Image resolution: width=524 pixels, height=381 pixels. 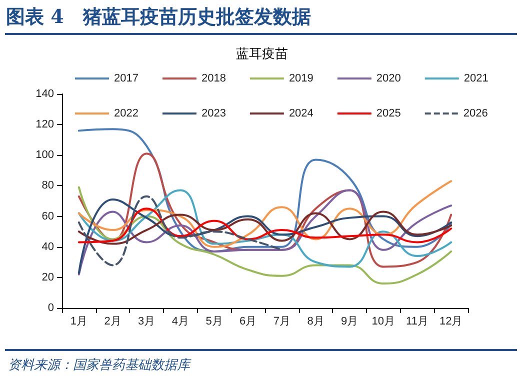 What do you see at coordinates (315, 322) in the screenshot?
I see `x-tick-label: 8月` at bounding box center [315, 322].